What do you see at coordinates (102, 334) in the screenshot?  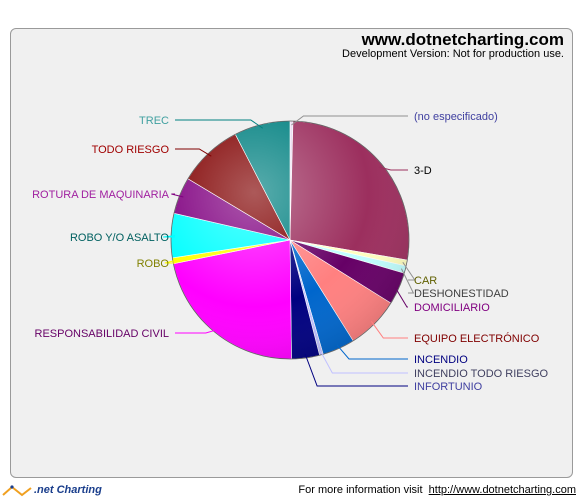 I see `slice-label-responsabilidad-civil: RESPONSABILIDAD CIVIL` at bounding box center [102, 334].